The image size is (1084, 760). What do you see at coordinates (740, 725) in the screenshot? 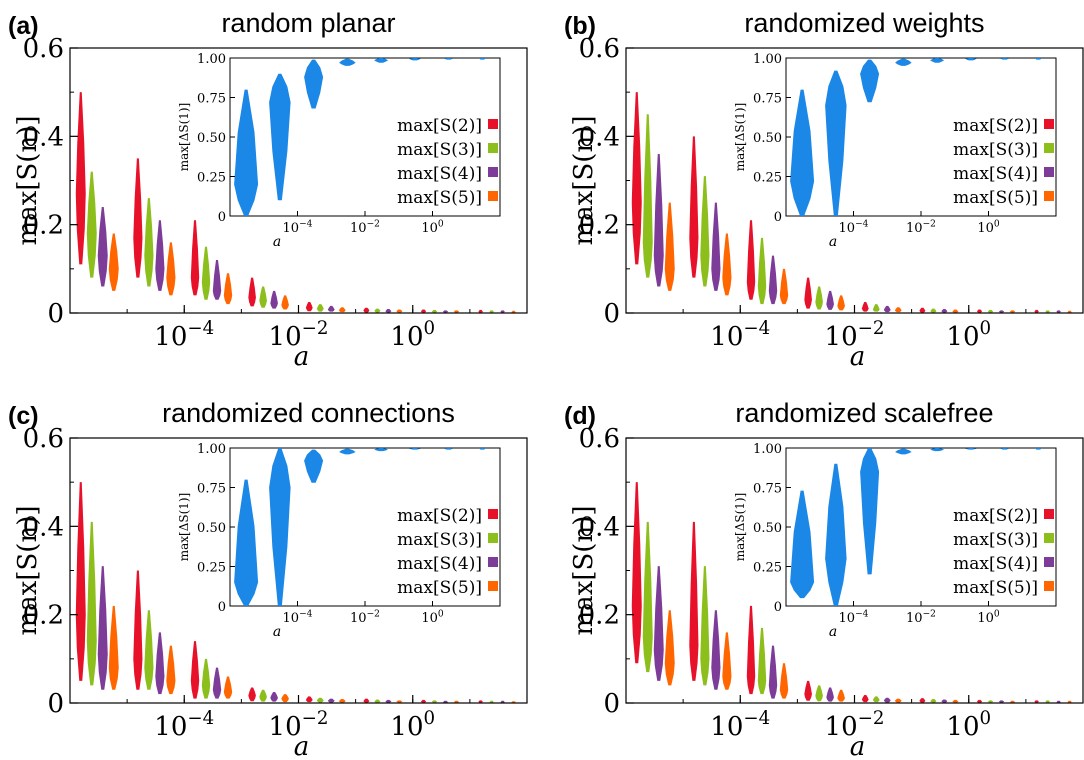
I see `x-tick-label: 10⁻⁴` at bounding box center [740, 725].